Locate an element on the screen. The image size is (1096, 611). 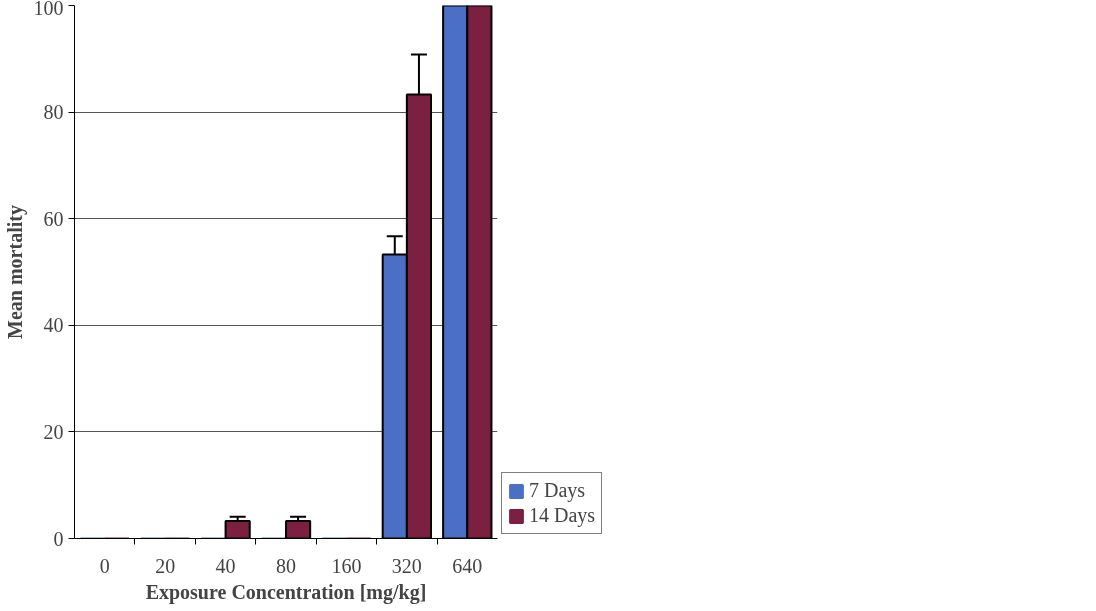
x-tick-label: 640 is located at coordinates (467, 565).